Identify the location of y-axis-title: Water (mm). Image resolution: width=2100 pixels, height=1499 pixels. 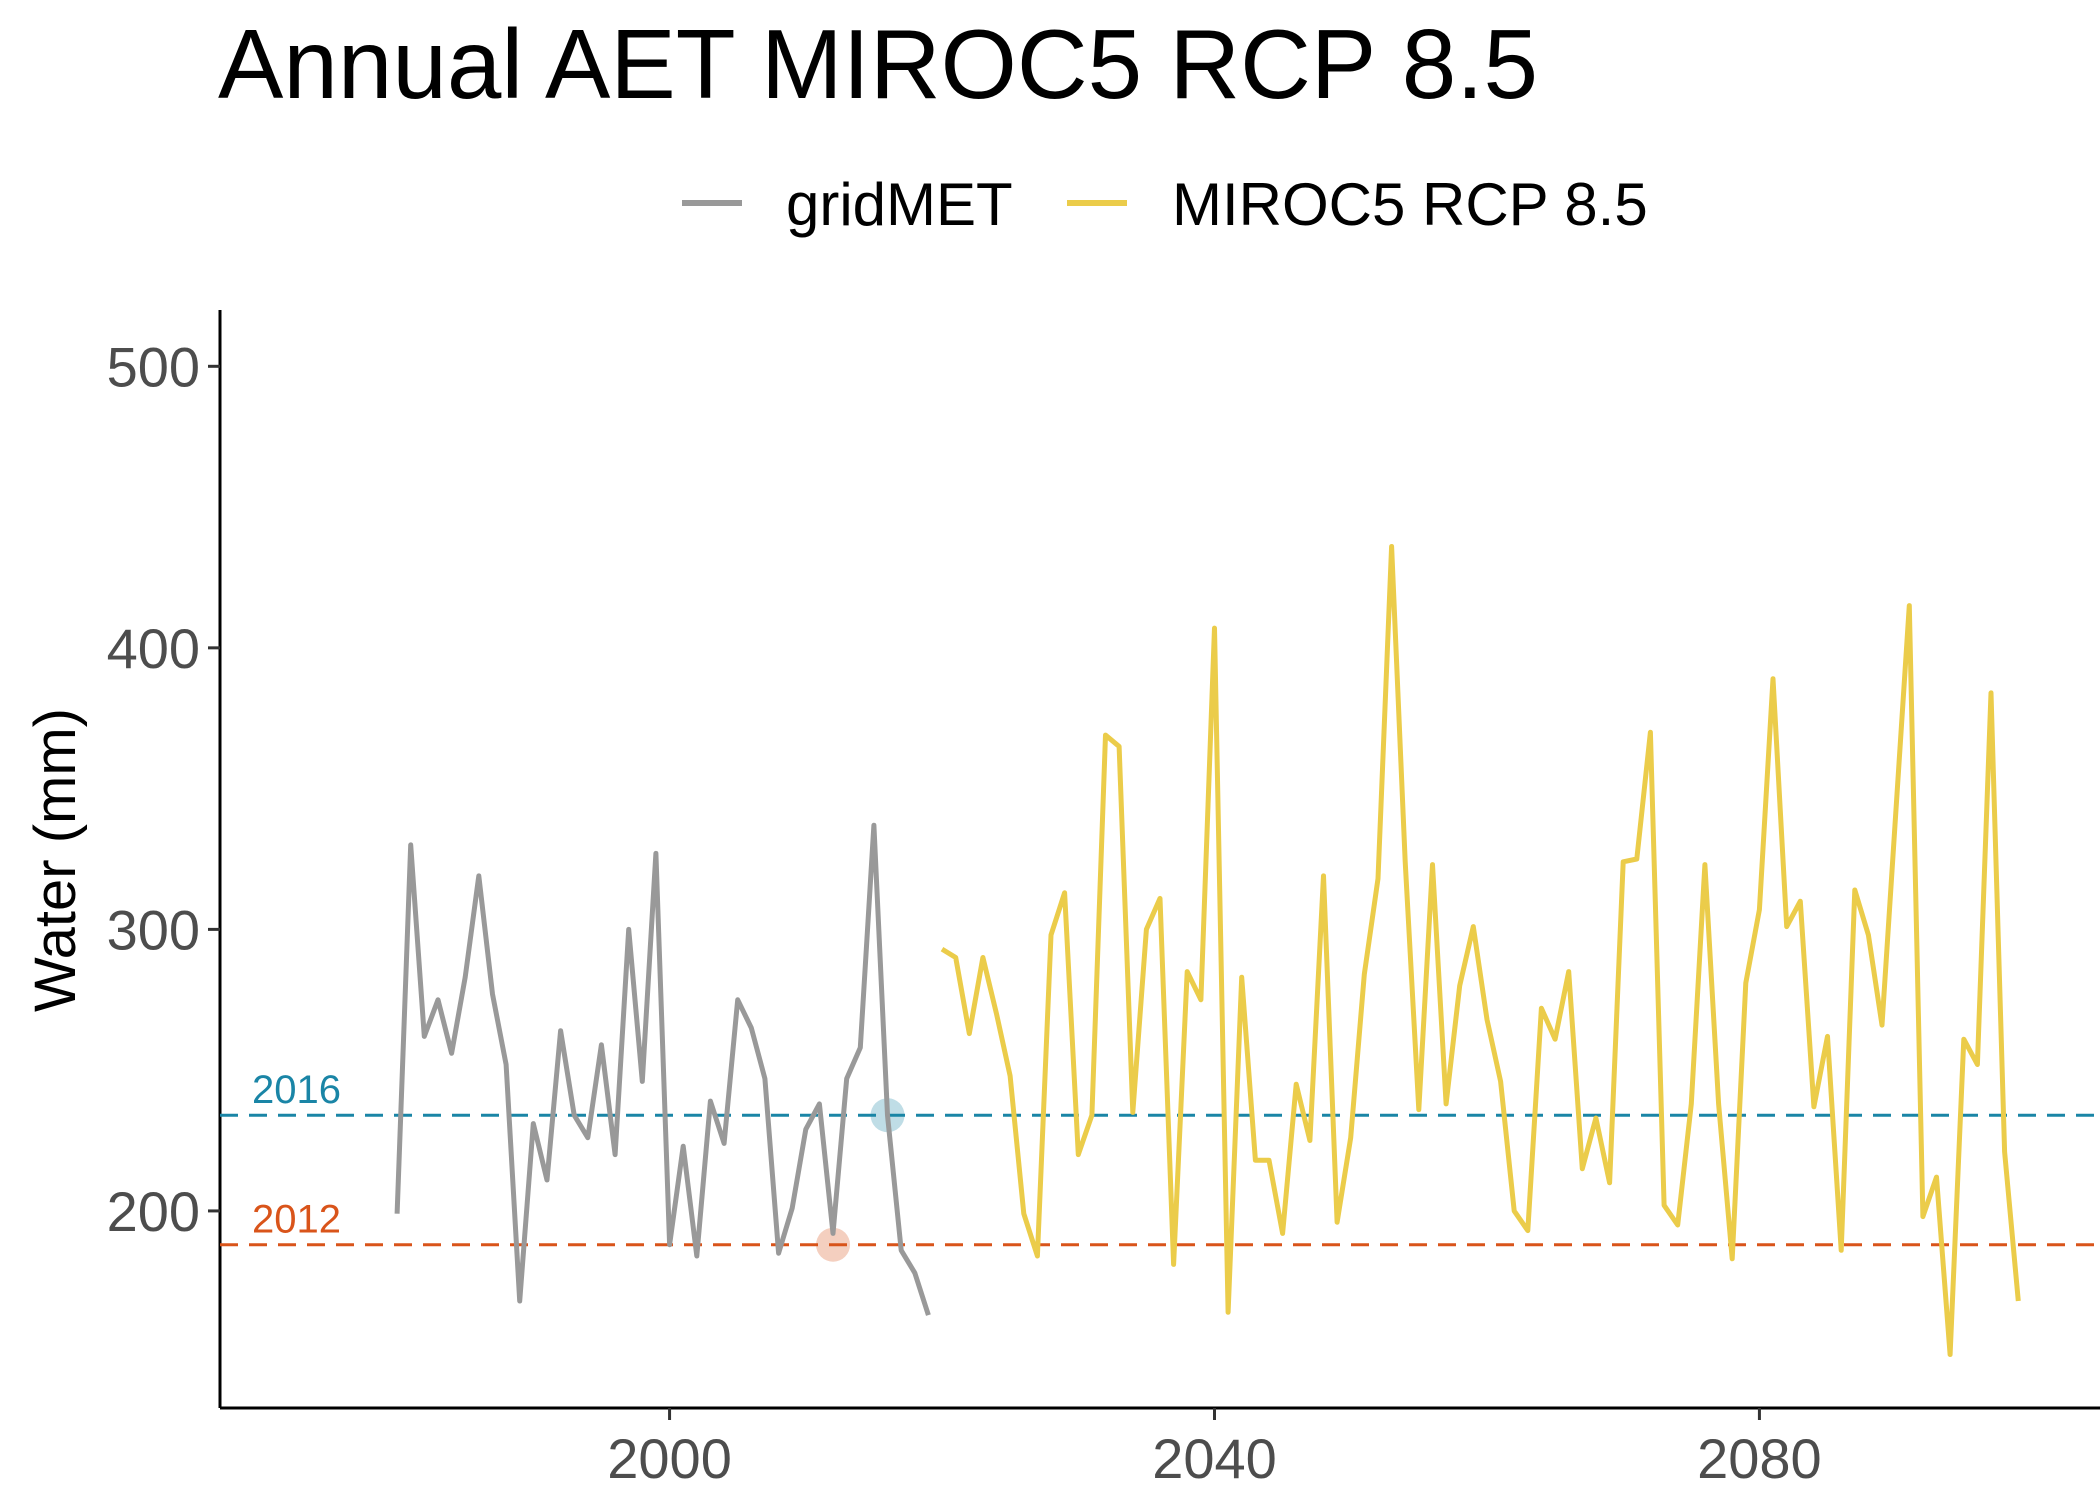
(55, 860).